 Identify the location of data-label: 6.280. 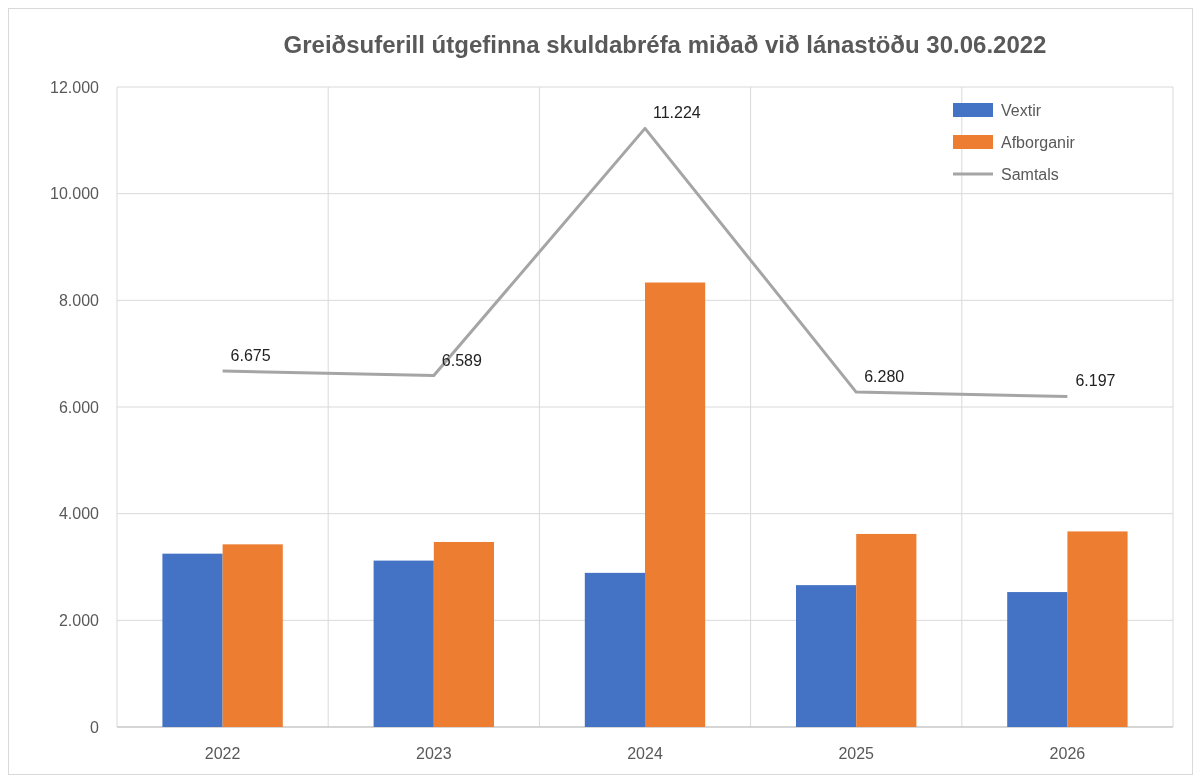
(884, 377).